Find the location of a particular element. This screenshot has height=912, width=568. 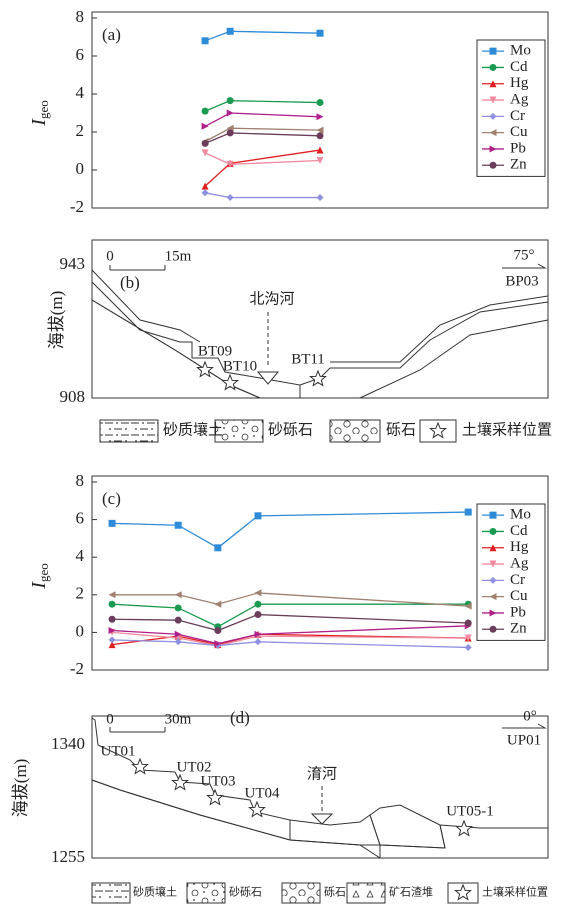

scale-label: 15m is located at coordinates (178, 256).